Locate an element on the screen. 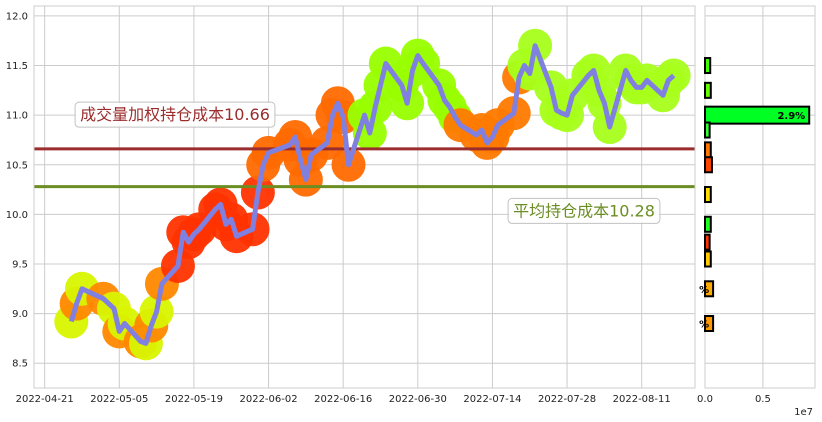  y-tick-label: 10.5 is located at coordinates (17, 165).